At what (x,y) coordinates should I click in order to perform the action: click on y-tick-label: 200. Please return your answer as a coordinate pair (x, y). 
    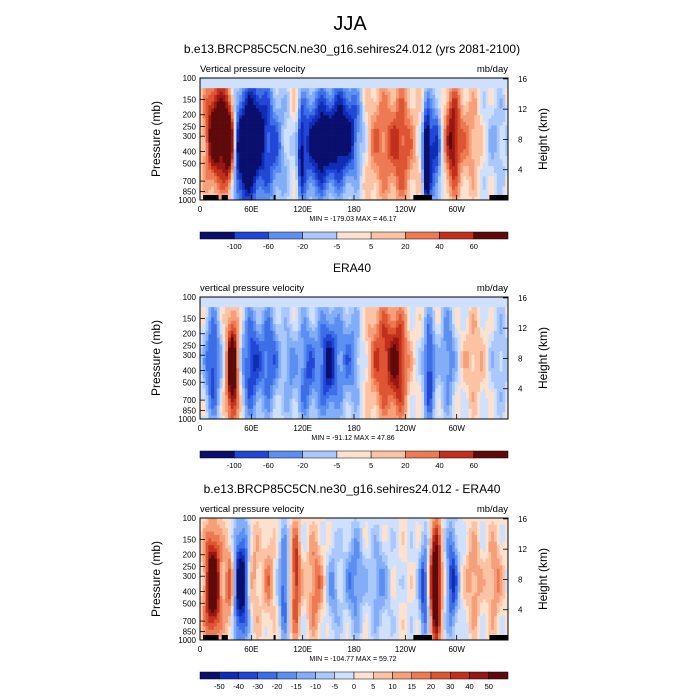
    Looking at the image, I should click on (190, 115).